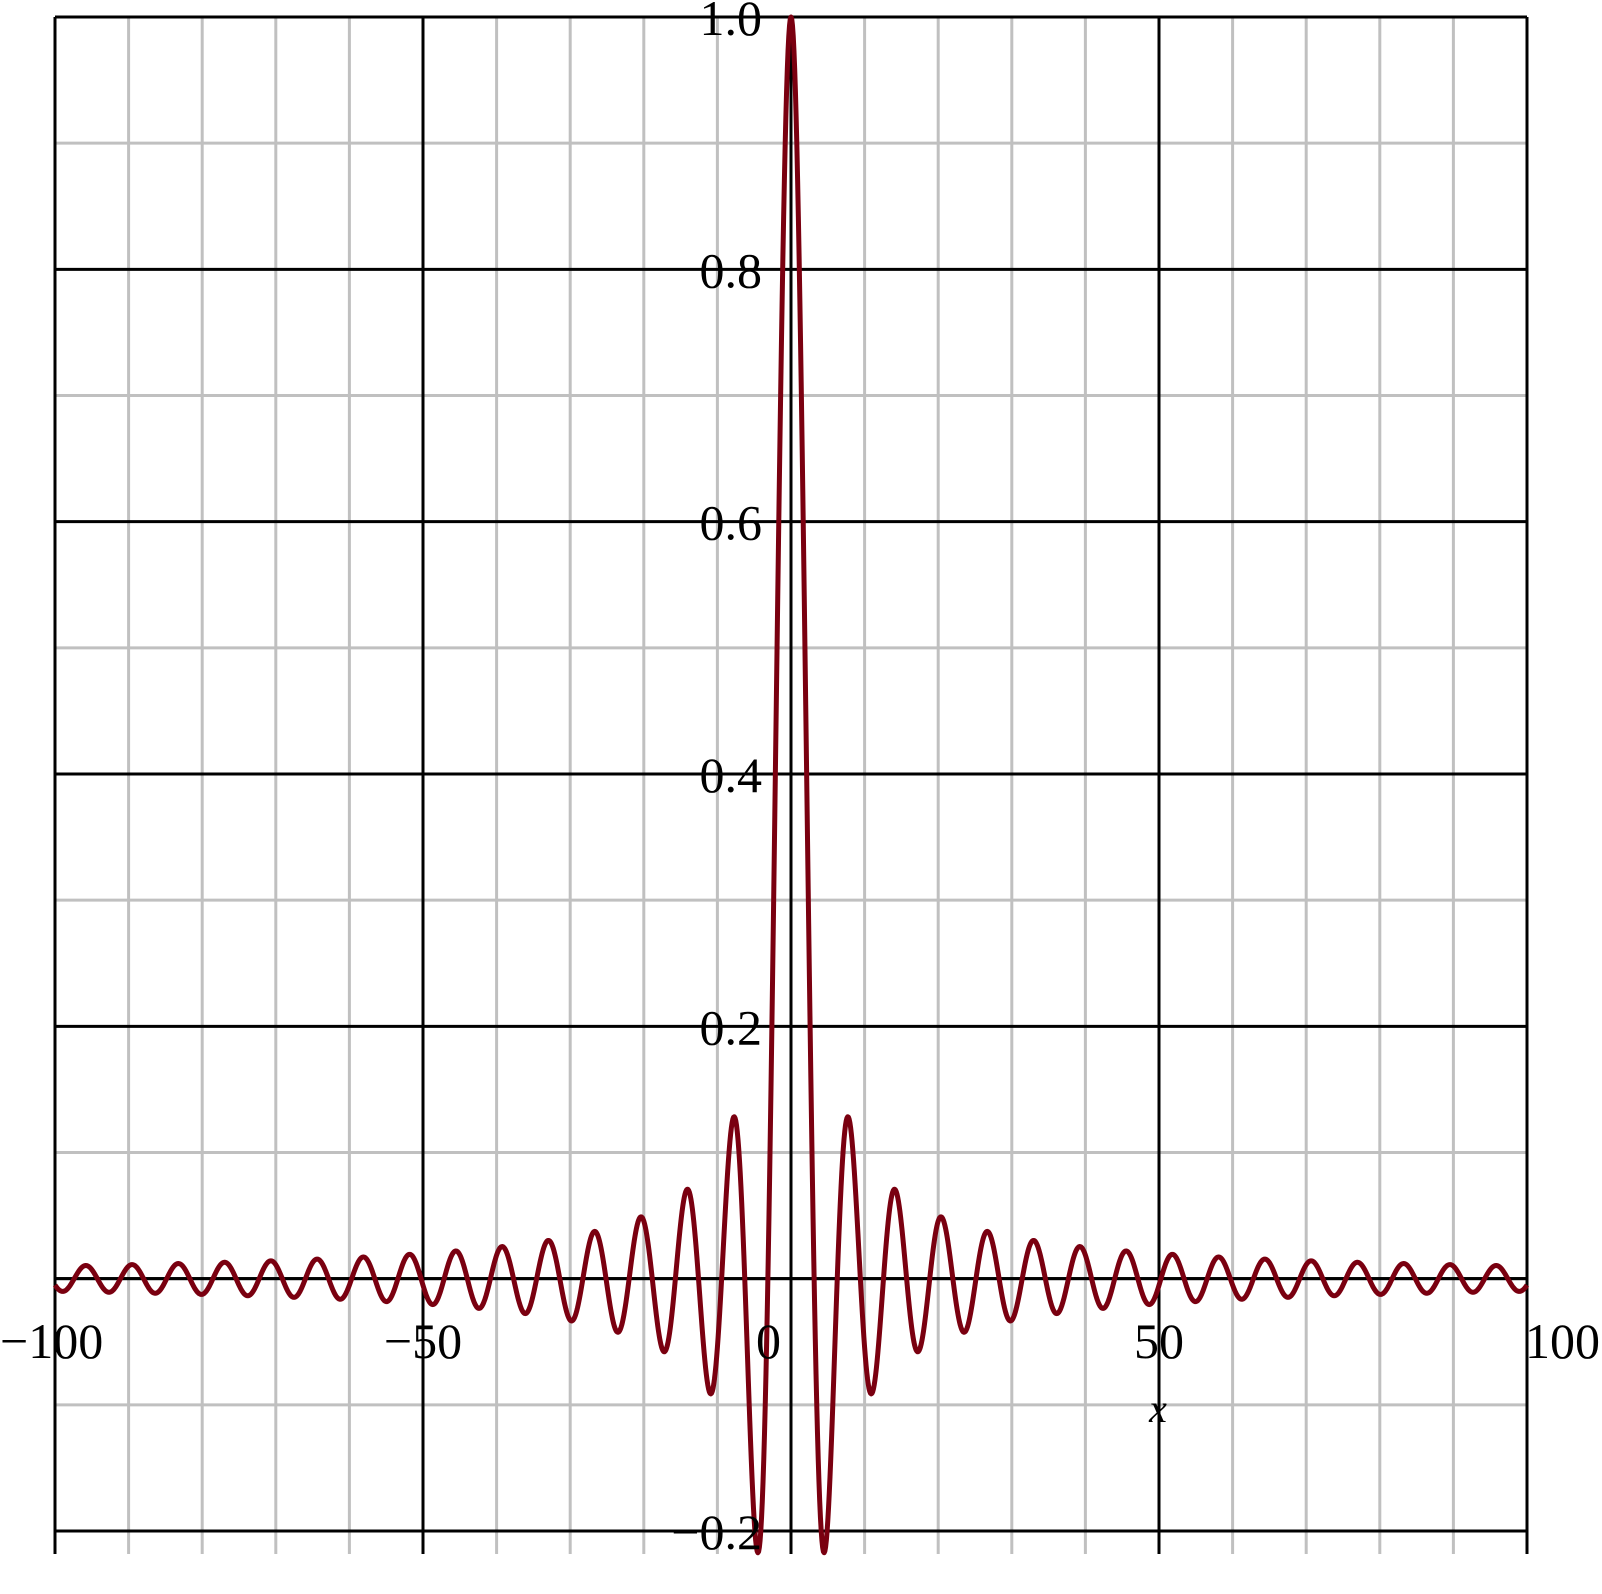  I want to click on y-tick-label: 0.6, so click(731, 523).